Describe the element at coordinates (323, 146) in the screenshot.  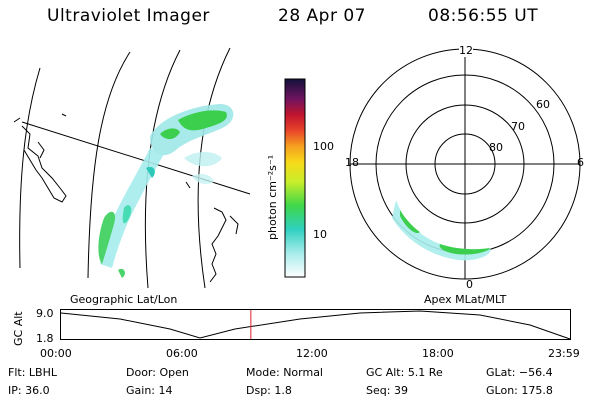
I see `colorbar-tick-100: 100` at that location.